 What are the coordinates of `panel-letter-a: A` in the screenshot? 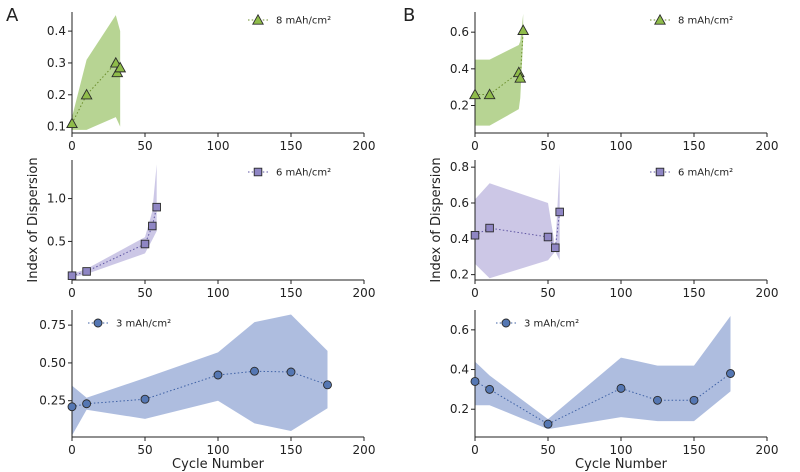 It's located at (12, 15).